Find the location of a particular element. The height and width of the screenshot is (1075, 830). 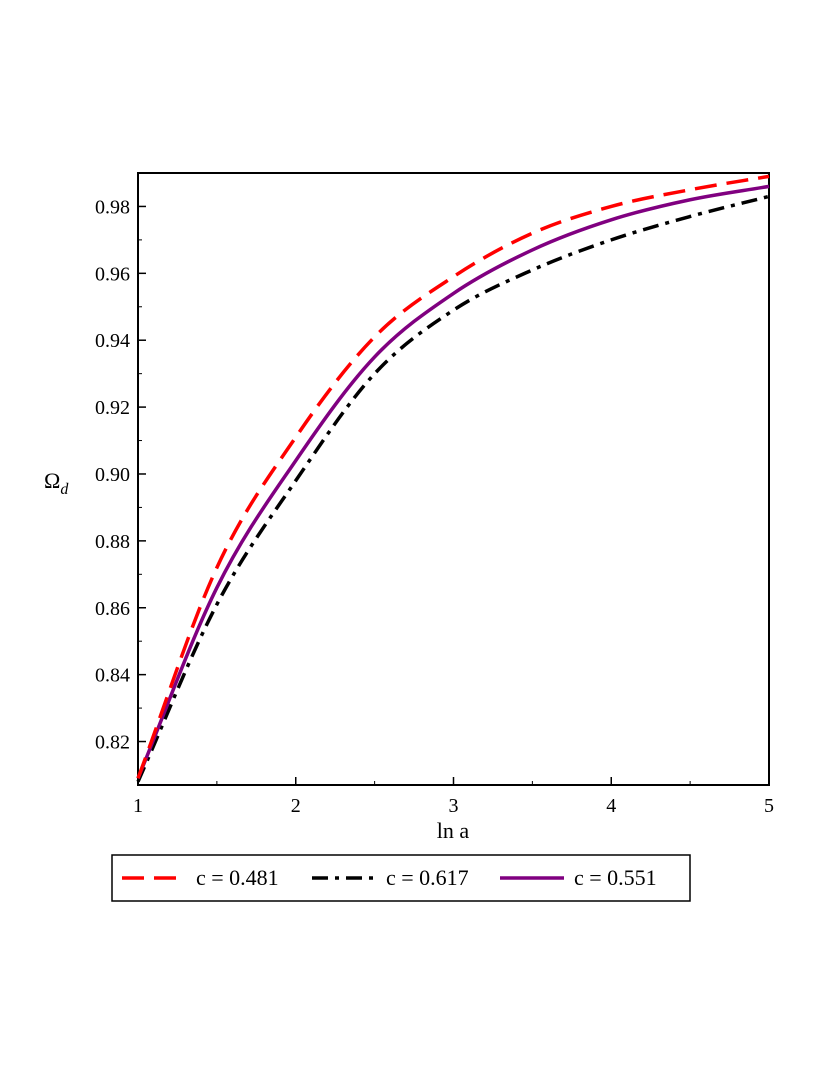

legend-label-3: c = 0.551 is located at coordinates (615, 877).